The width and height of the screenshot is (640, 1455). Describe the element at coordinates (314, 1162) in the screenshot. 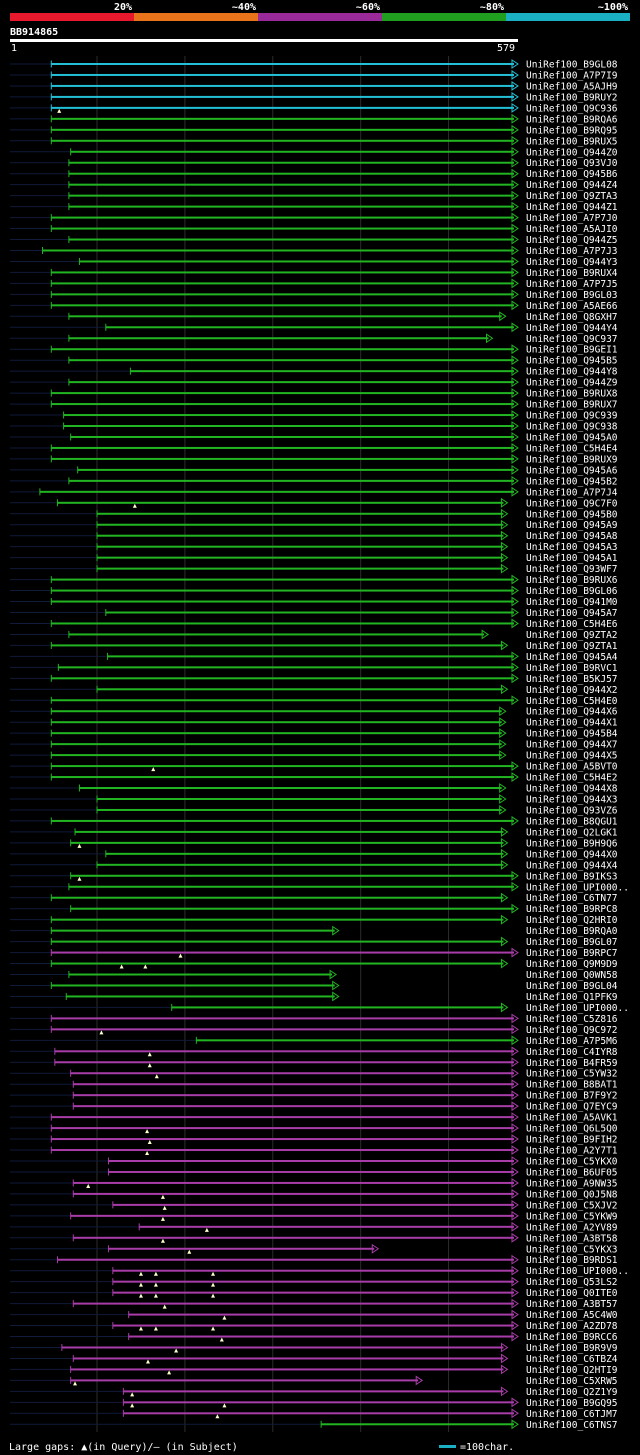

I see `hit-row: UniRef100_C5YKX0` at that location.